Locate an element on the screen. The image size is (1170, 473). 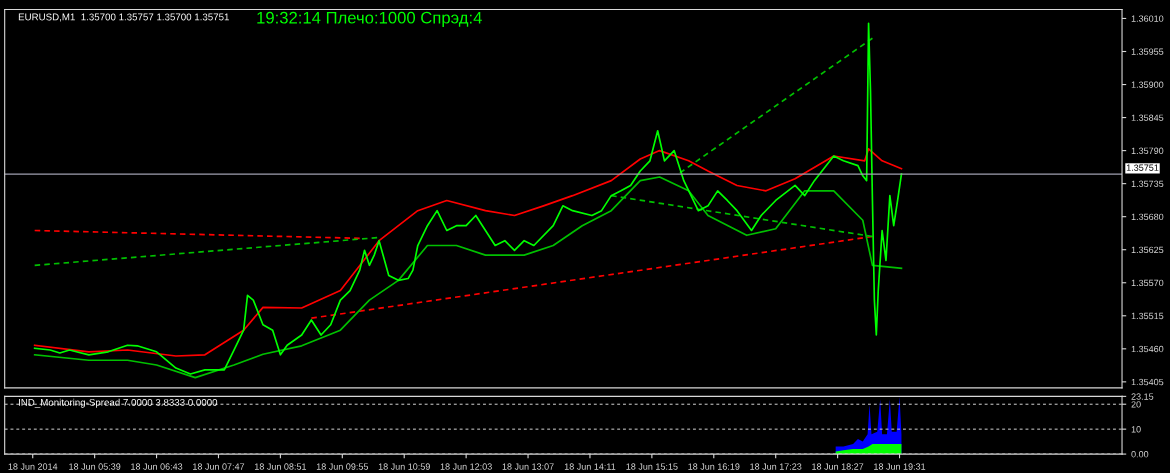
x-tick-label: 18 Jun 13:07 is located at coordinates (528, 466).